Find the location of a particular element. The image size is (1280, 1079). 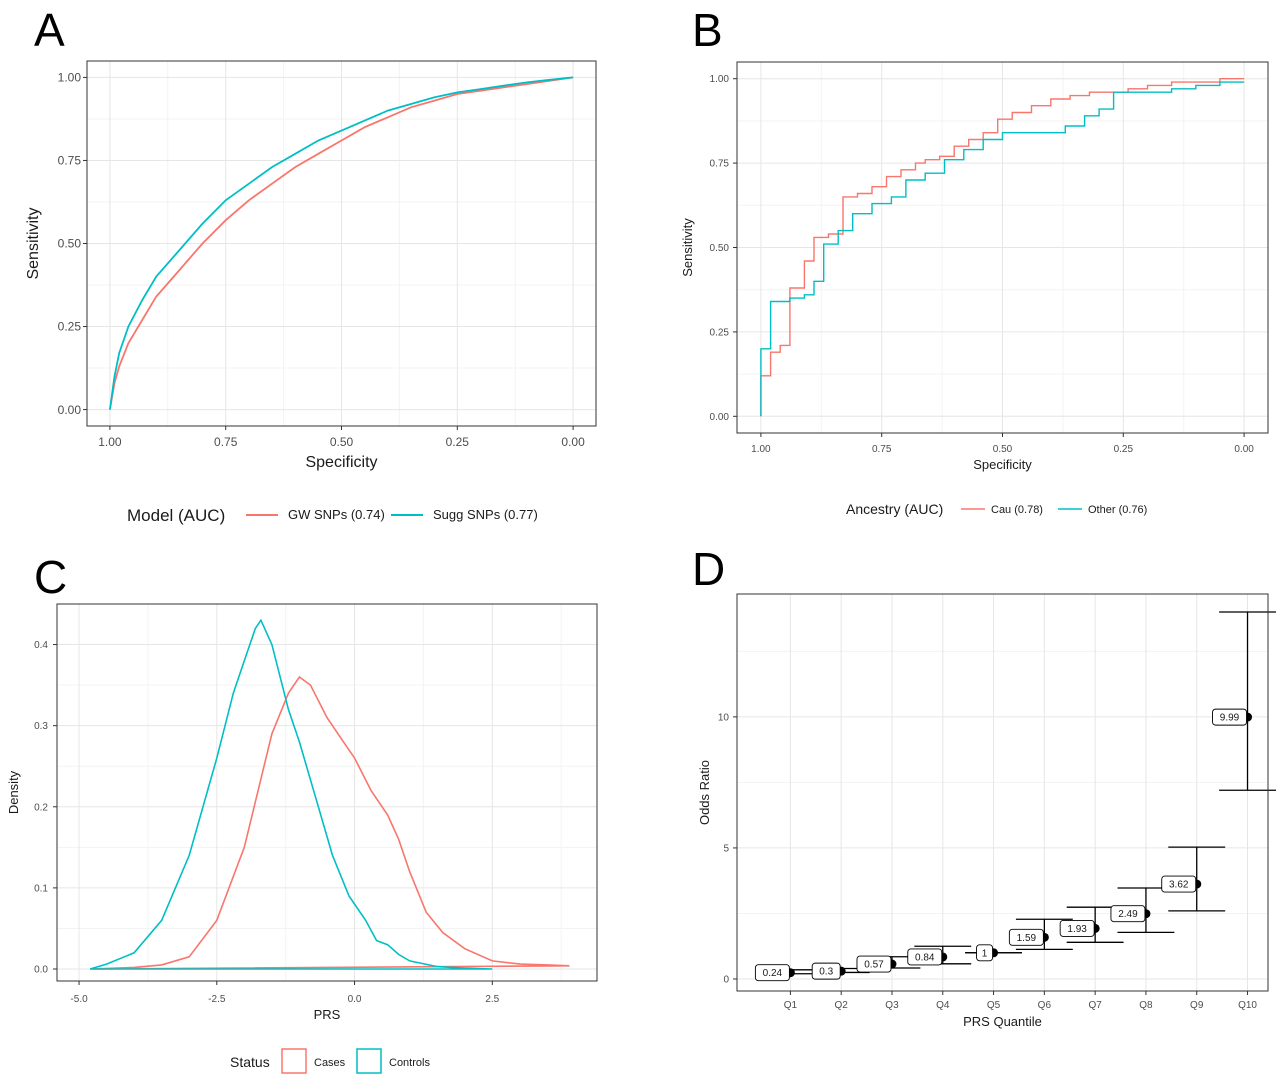

panel-a-y-tick-label: 1.00 is located at coordinates (70, 78).